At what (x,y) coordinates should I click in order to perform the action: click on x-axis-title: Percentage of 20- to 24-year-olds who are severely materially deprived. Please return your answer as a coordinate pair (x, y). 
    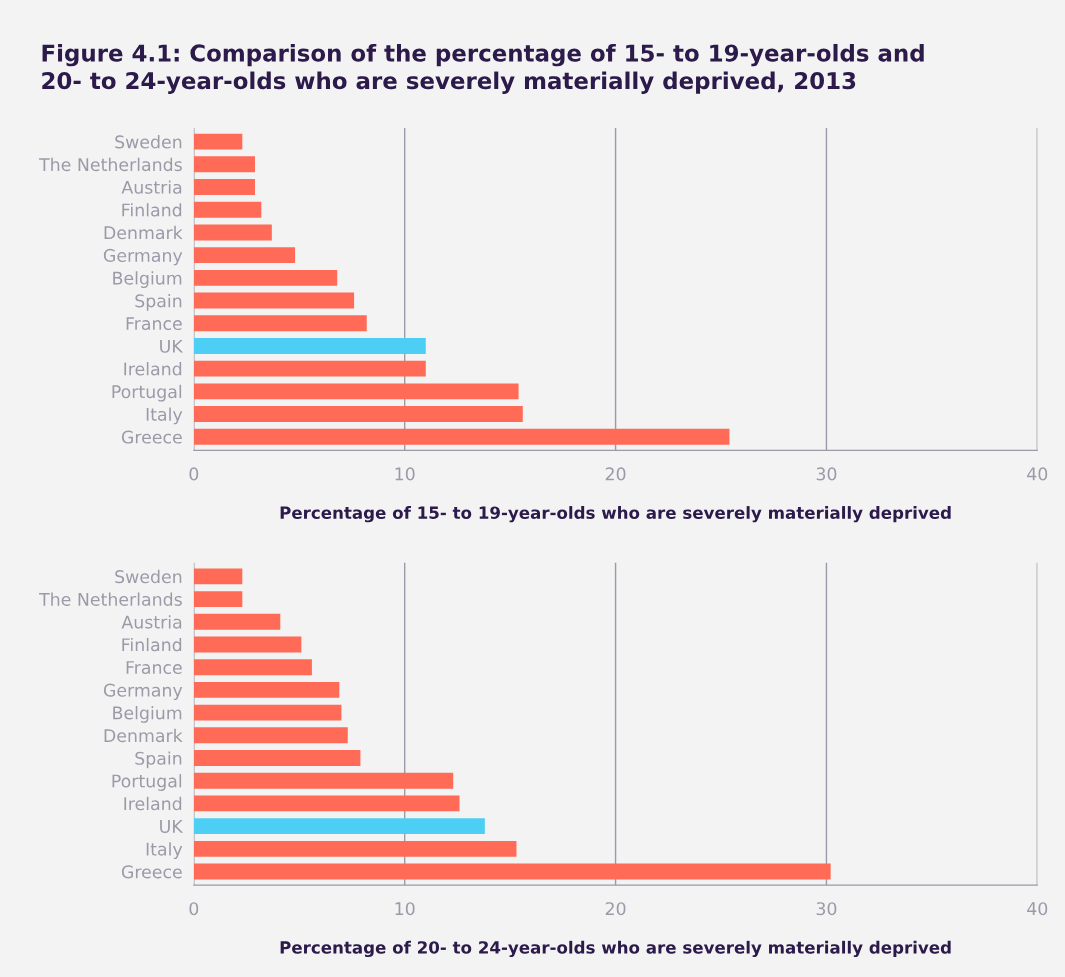
    Looking at the image, I should click on (615, 949).